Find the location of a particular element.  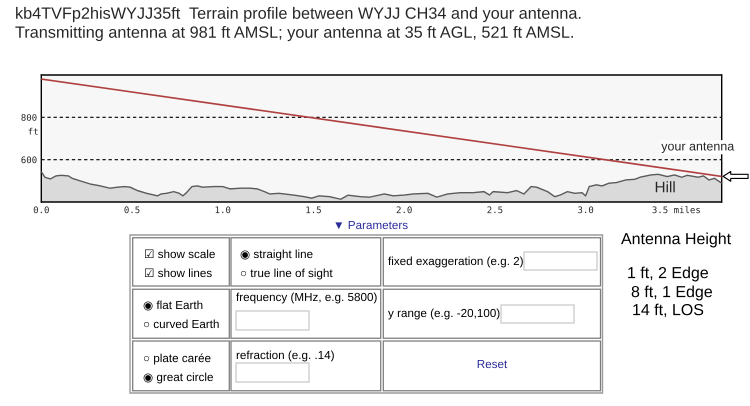

text: ▼ Parameters is located at coordinates (371, 225).